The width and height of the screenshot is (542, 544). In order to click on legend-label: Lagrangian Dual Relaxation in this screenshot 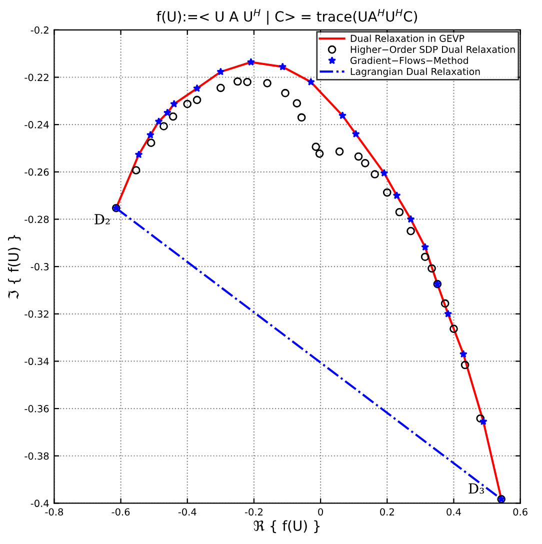, I will do `click(415, 72)`.